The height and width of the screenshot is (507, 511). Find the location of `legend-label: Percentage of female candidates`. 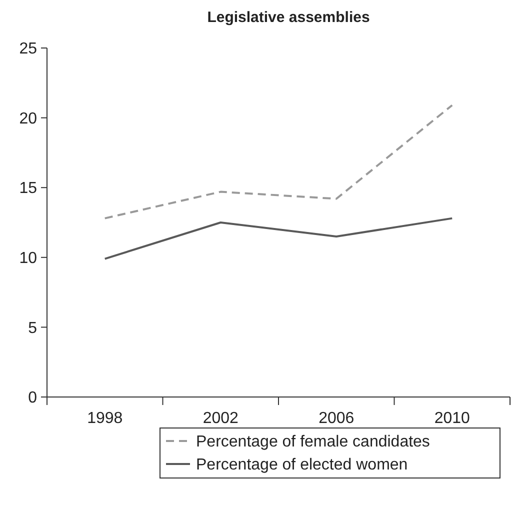

legend-label: Percentage of female candidates is located at coordinates (313, 442).